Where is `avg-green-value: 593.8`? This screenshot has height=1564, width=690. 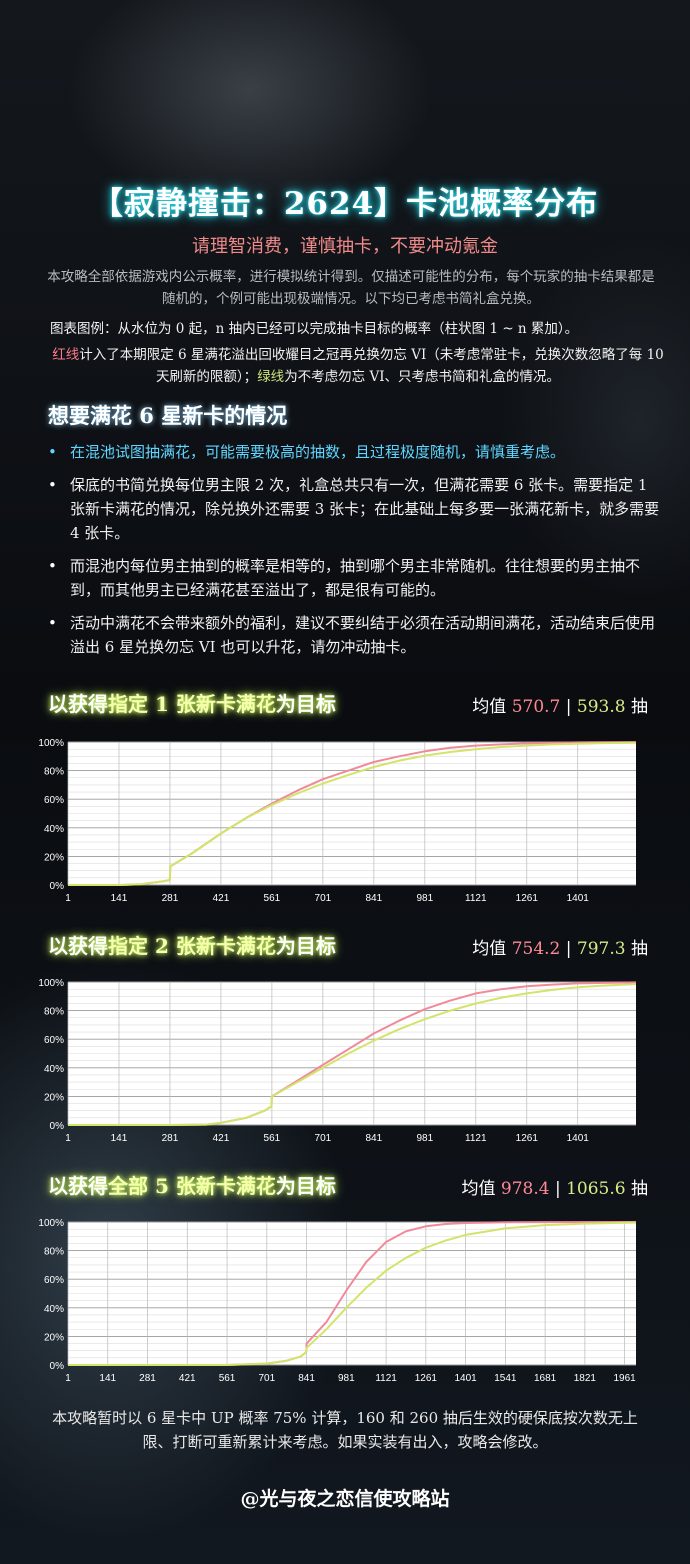 avg-green-value: 593.8 is located at coordinates (601, 707).